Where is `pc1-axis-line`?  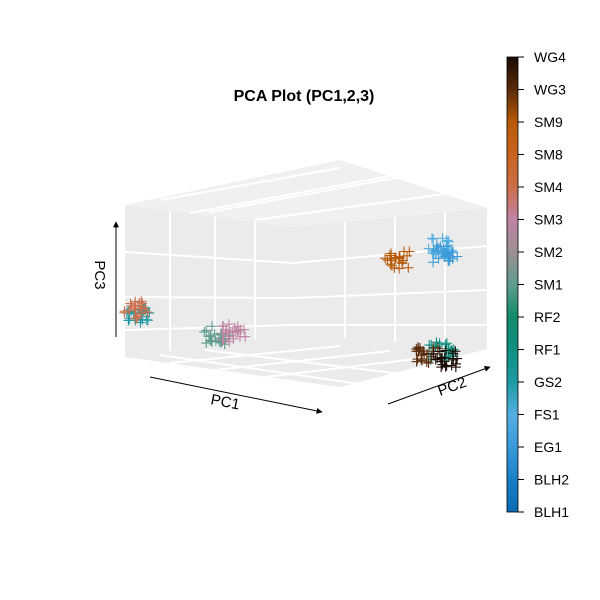 pc1-axis-line is located at coordinates (236, 395).